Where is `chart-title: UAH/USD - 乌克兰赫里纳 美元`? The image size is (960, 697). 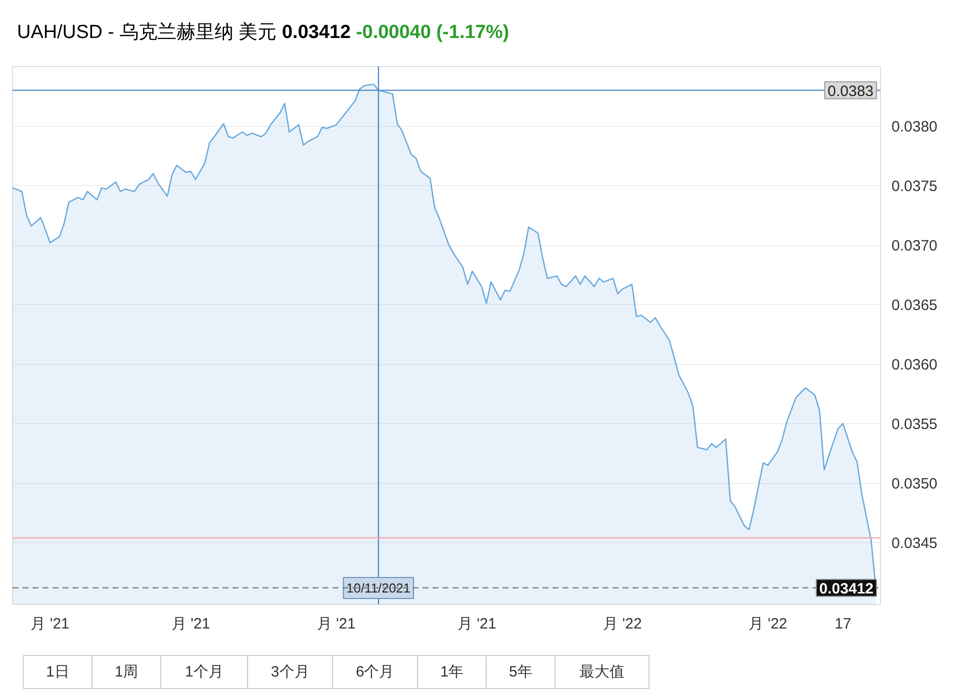 chart-title: UAH/USD - 乌克兰赫里纳 美元 is located at coordinates (147, 32).